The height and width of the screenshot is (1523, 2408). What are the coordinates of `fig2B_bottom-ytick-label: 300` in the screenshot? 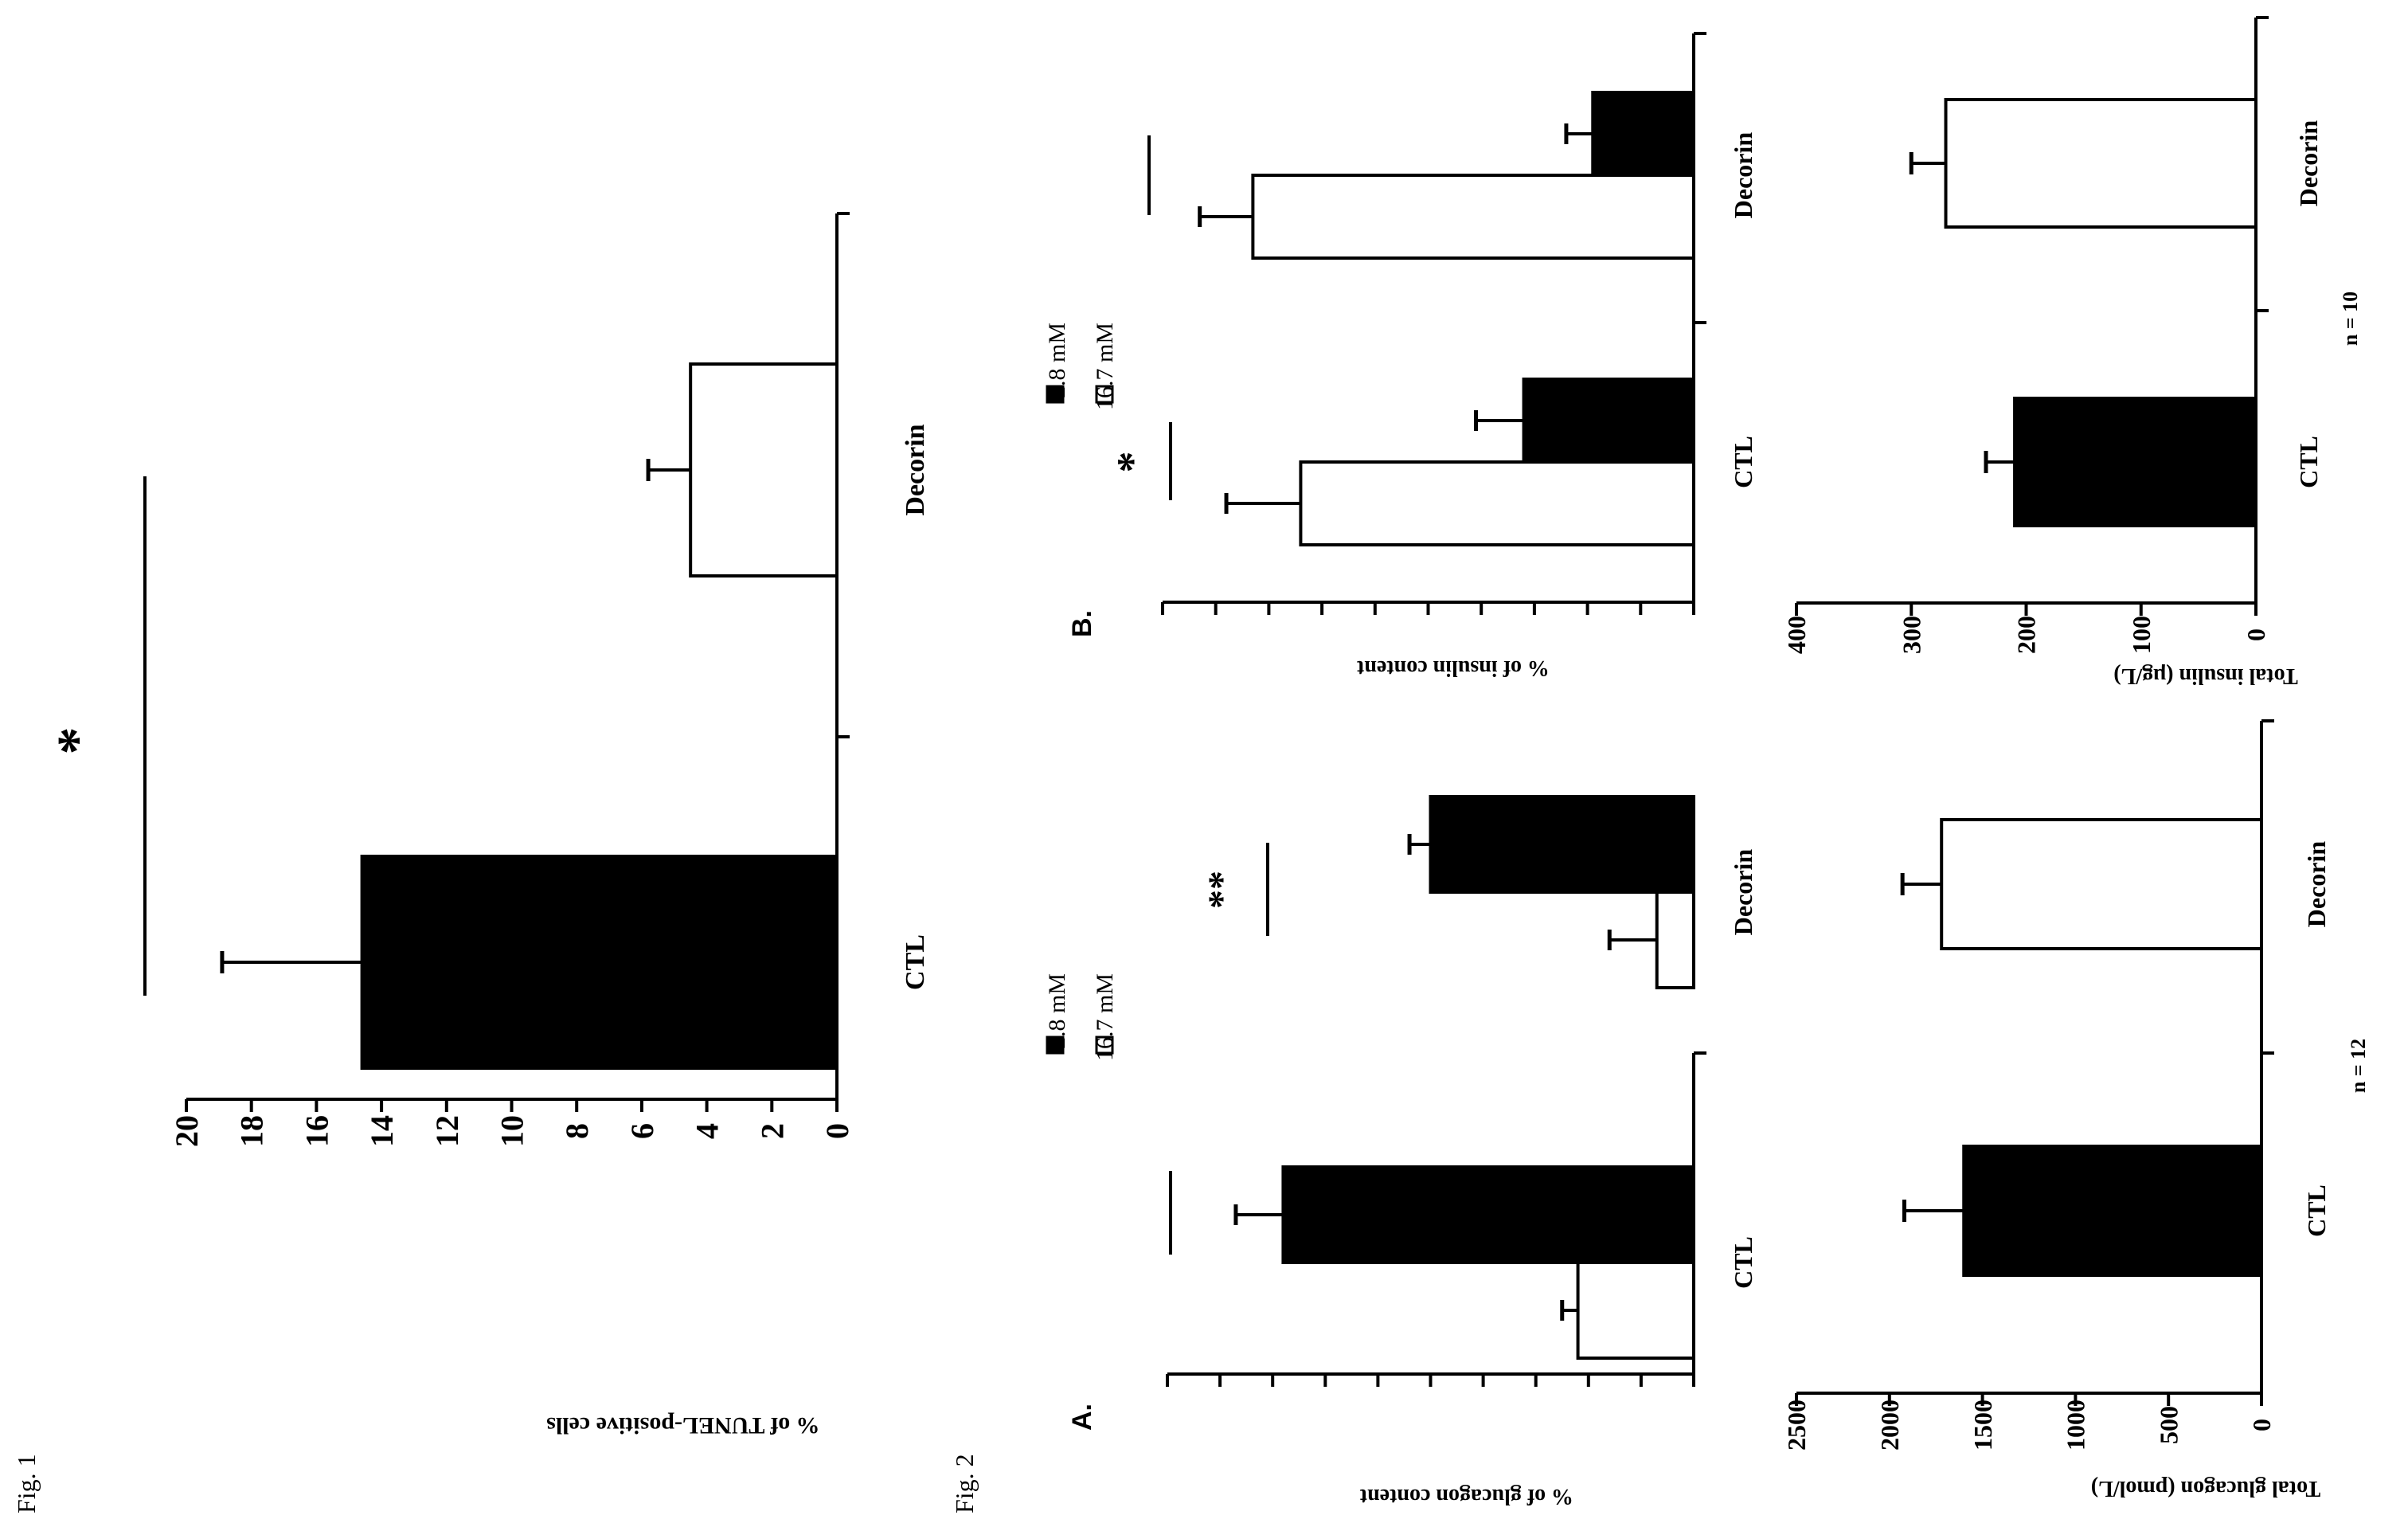 It's located at (1911, 635).